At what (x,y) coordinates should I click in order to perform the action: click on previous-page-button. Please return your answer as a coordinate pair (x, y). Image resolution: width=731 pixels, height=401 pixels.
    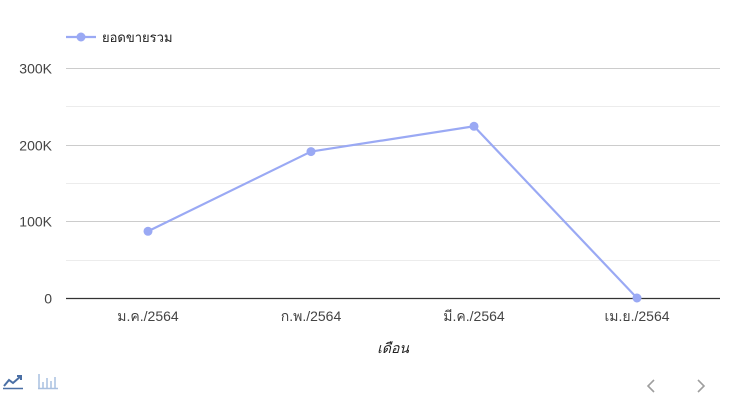
    Looking at the image, I should click on (651, 386).